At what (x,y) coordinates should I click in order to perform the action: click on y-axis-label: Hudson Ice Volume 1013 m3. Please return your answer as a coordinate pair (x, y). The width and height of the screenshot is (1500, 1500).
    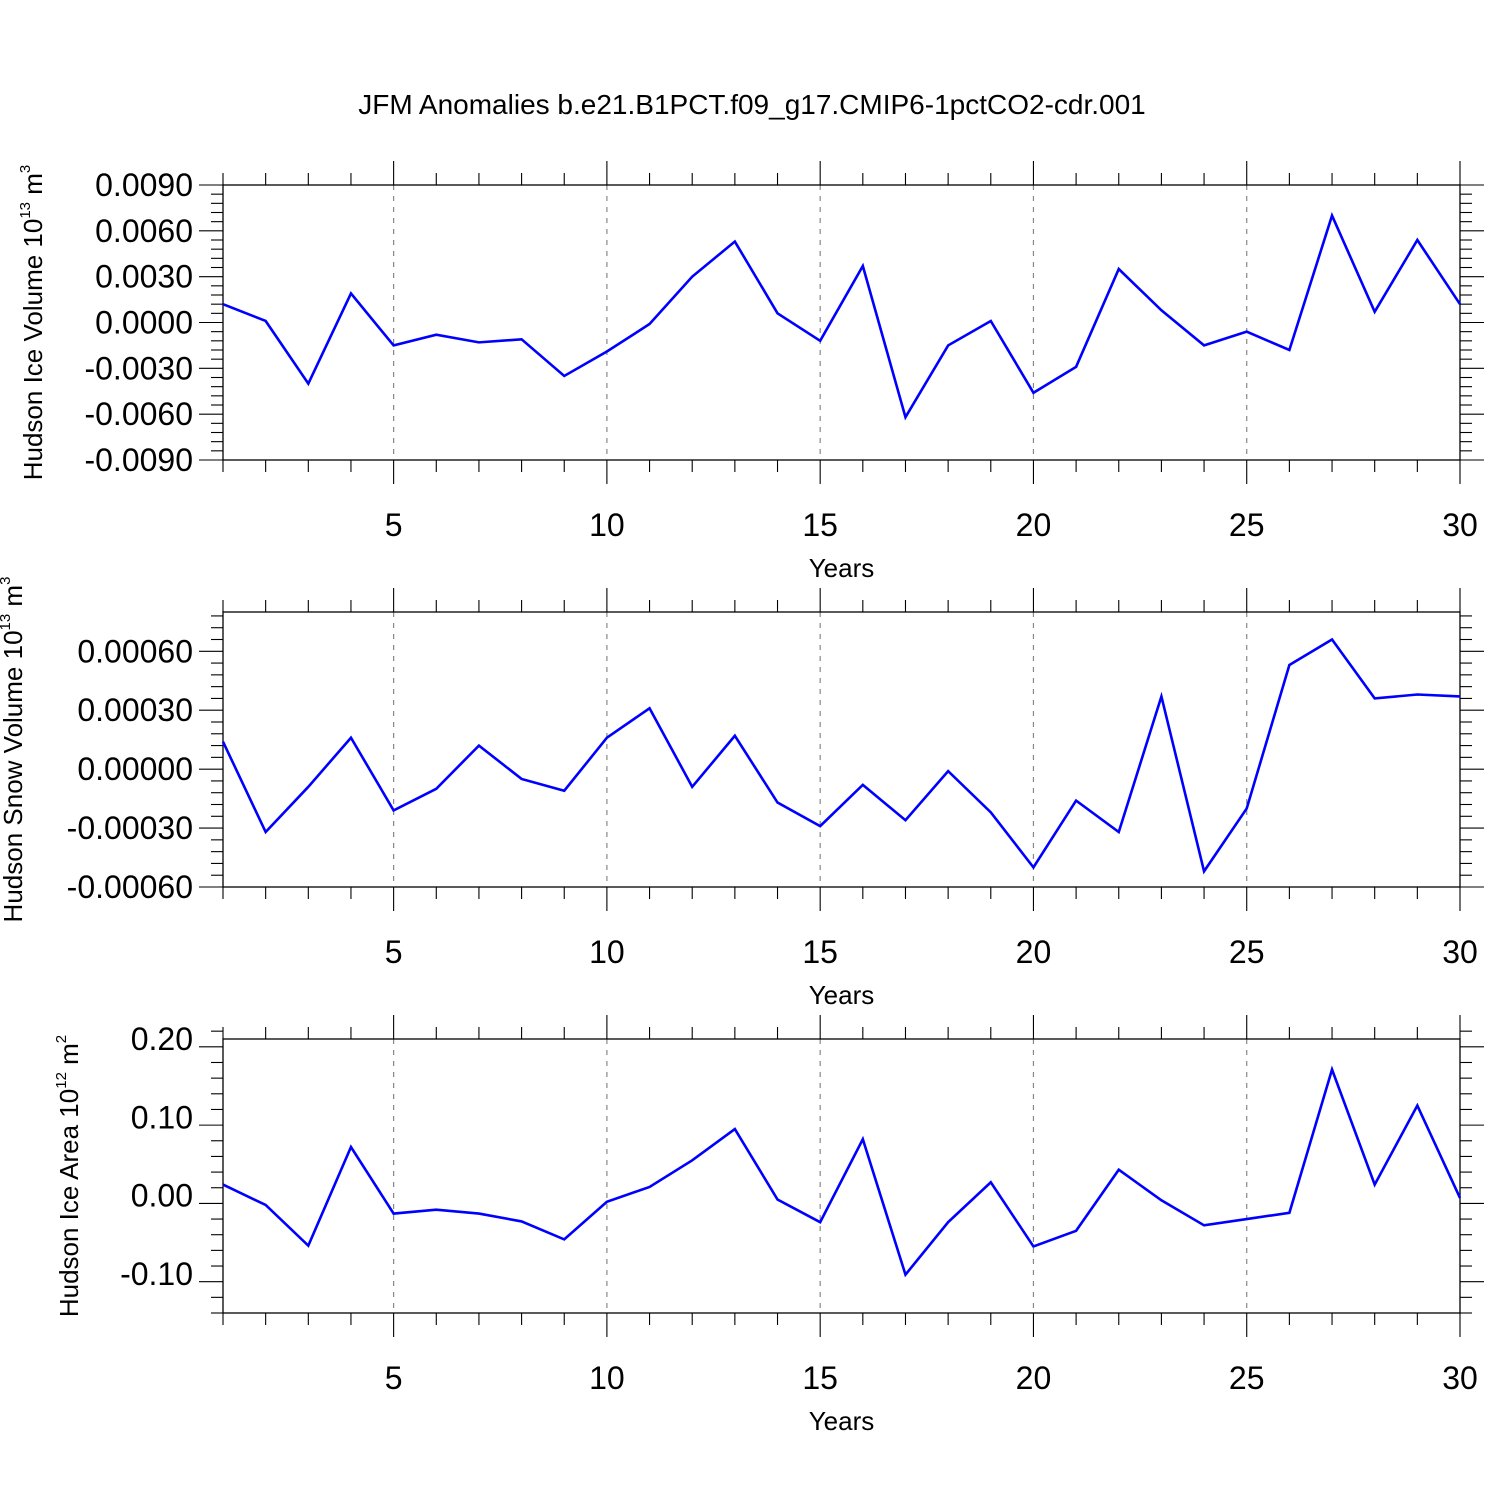
    Looking at the image, I should click on (32, 323).